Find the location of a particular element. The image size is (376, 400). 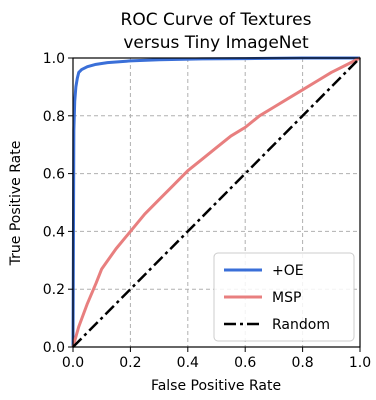

y-tick-label: 0.6 is located at coordinates (54, 175).